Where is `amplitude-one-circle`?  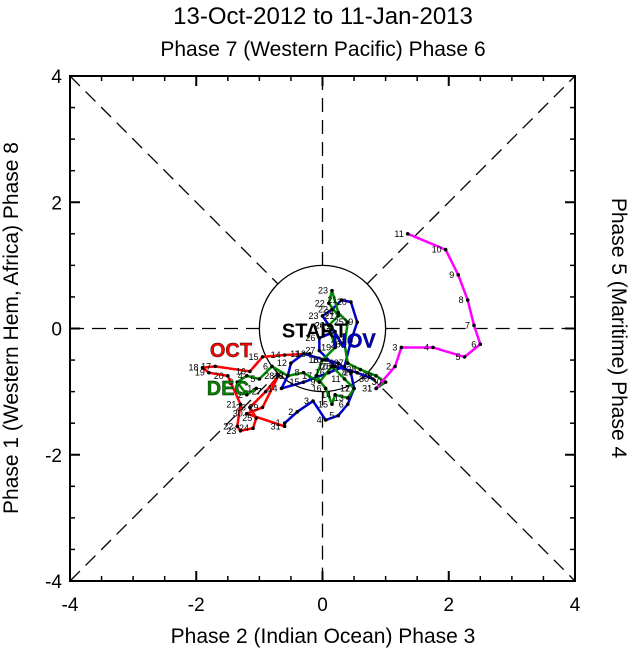
amplitude-one-circle is located at coordinates (322, 328).